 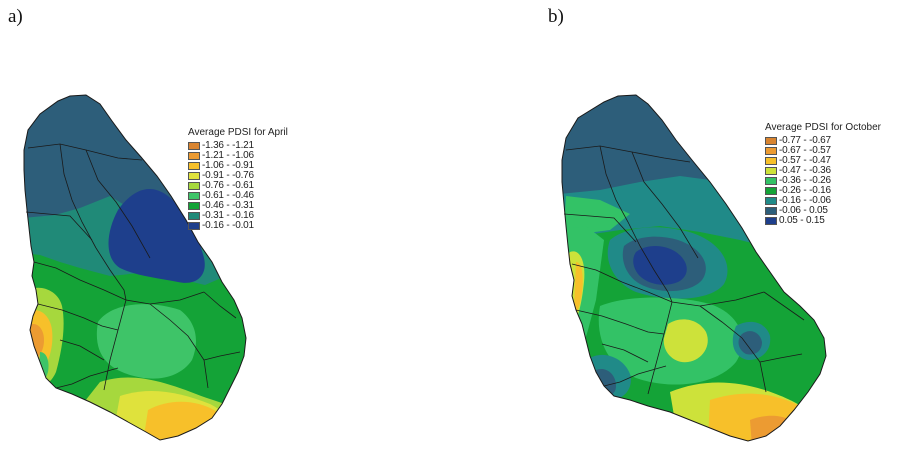 I want to click on legend-range-label: -0.26 - -0.16, so click(x=805, y=190).